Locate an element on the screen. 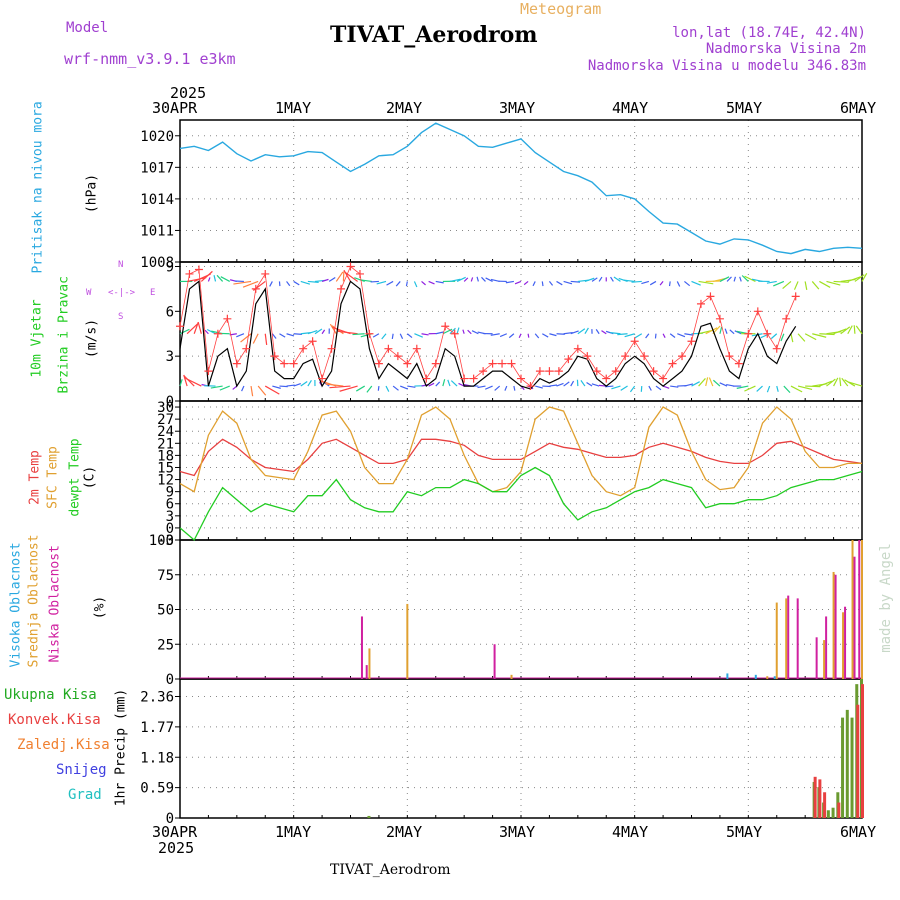 The height and width of the screenshot is (900, 900). precip-ytick-label: 0 is located at coordinates (170, 819).